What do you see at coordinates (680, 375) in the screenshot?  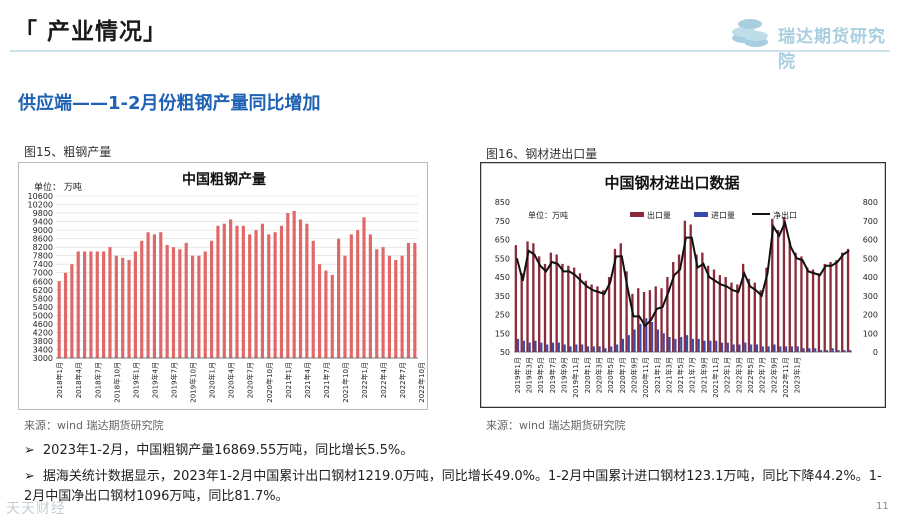 I see `x-tick-label: 2021年5月` at bounding box center [680, 375].